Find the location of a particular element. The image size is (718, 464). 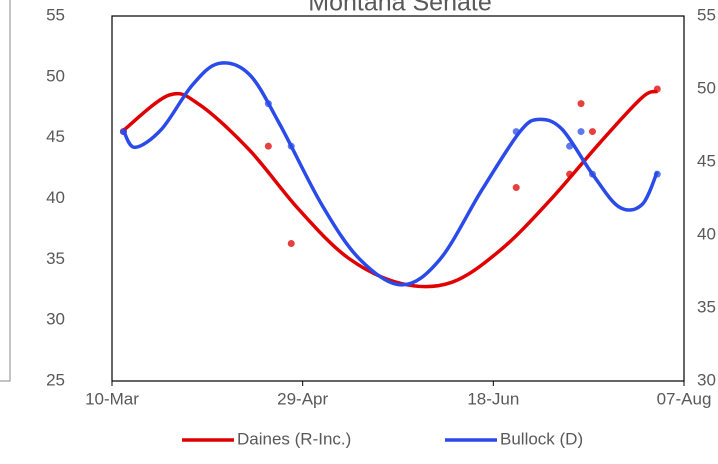

legend-label: Bullock (D) is located at coordinates (541, 438).